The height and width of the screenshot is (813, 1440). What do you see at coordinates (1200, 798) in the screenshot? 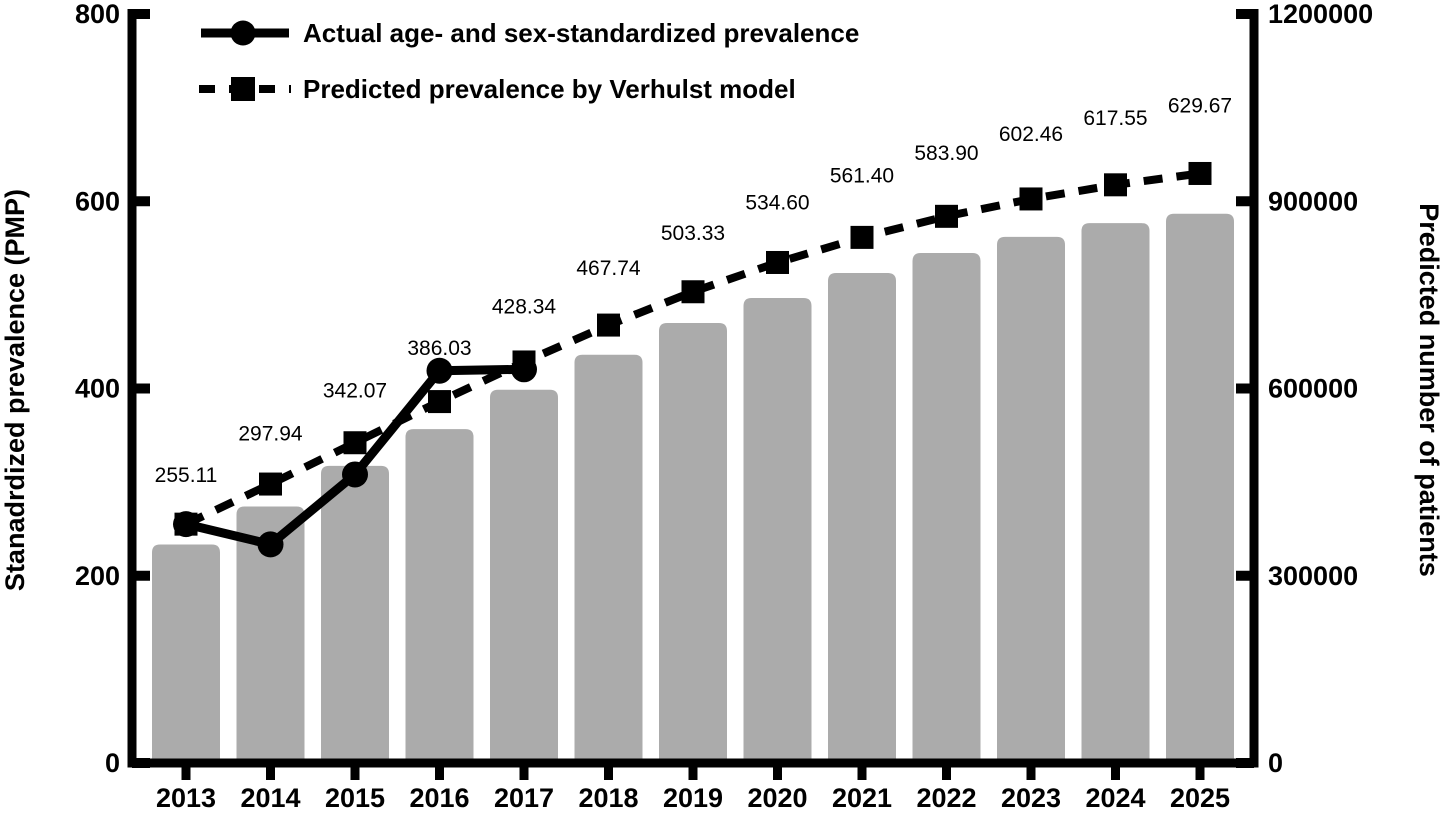
I see `x-tick-label-2025: 2025` at bounding box center [1200, 798].